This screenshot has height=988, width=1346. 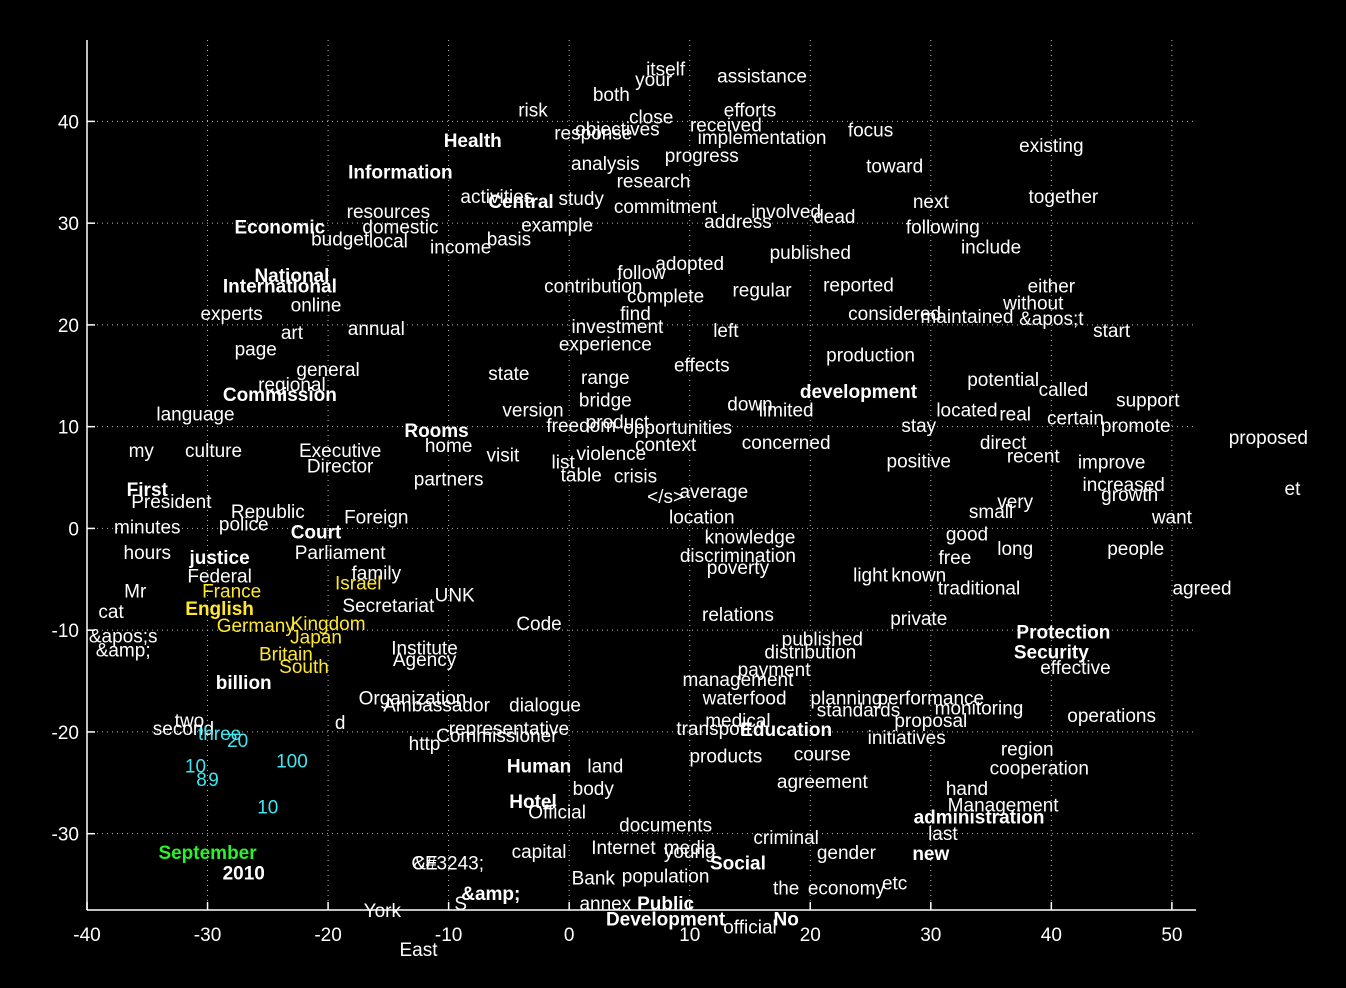 What do you see at coordinates (449, 480) in the screenshot?
I see `word-point: partners` at bounding box center [449, 480].